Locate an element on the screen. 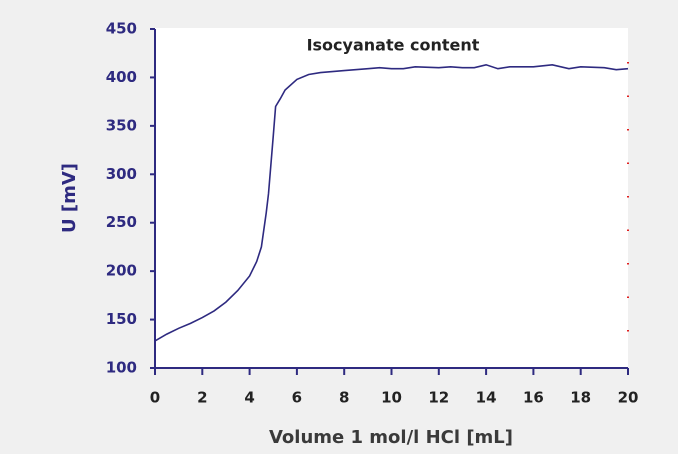 The height and width of the screenshot is (454, 678). x-tick-label: 12 is located at coordinates (438, 398).